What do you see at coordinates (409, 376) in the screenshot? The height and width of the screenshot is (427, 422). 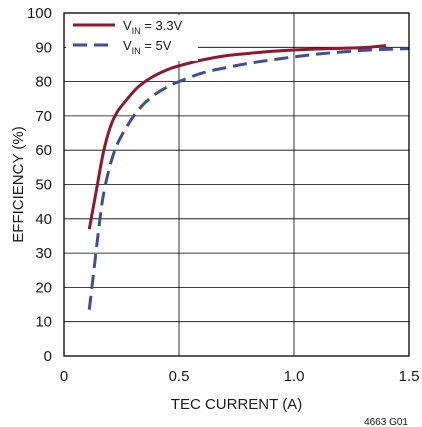 I see `x-tick-label: 1.5` at bounding box center [409, 376].